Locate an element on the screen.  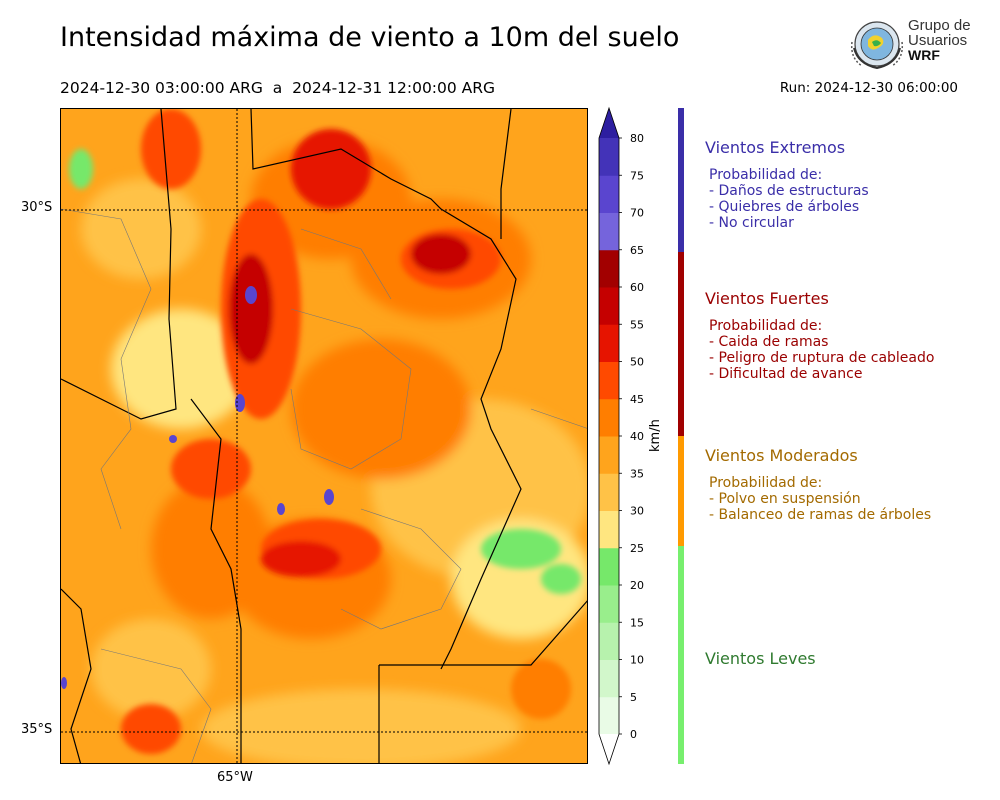
colorbar-tick-label: 35 is located at coordinates (637, 473).